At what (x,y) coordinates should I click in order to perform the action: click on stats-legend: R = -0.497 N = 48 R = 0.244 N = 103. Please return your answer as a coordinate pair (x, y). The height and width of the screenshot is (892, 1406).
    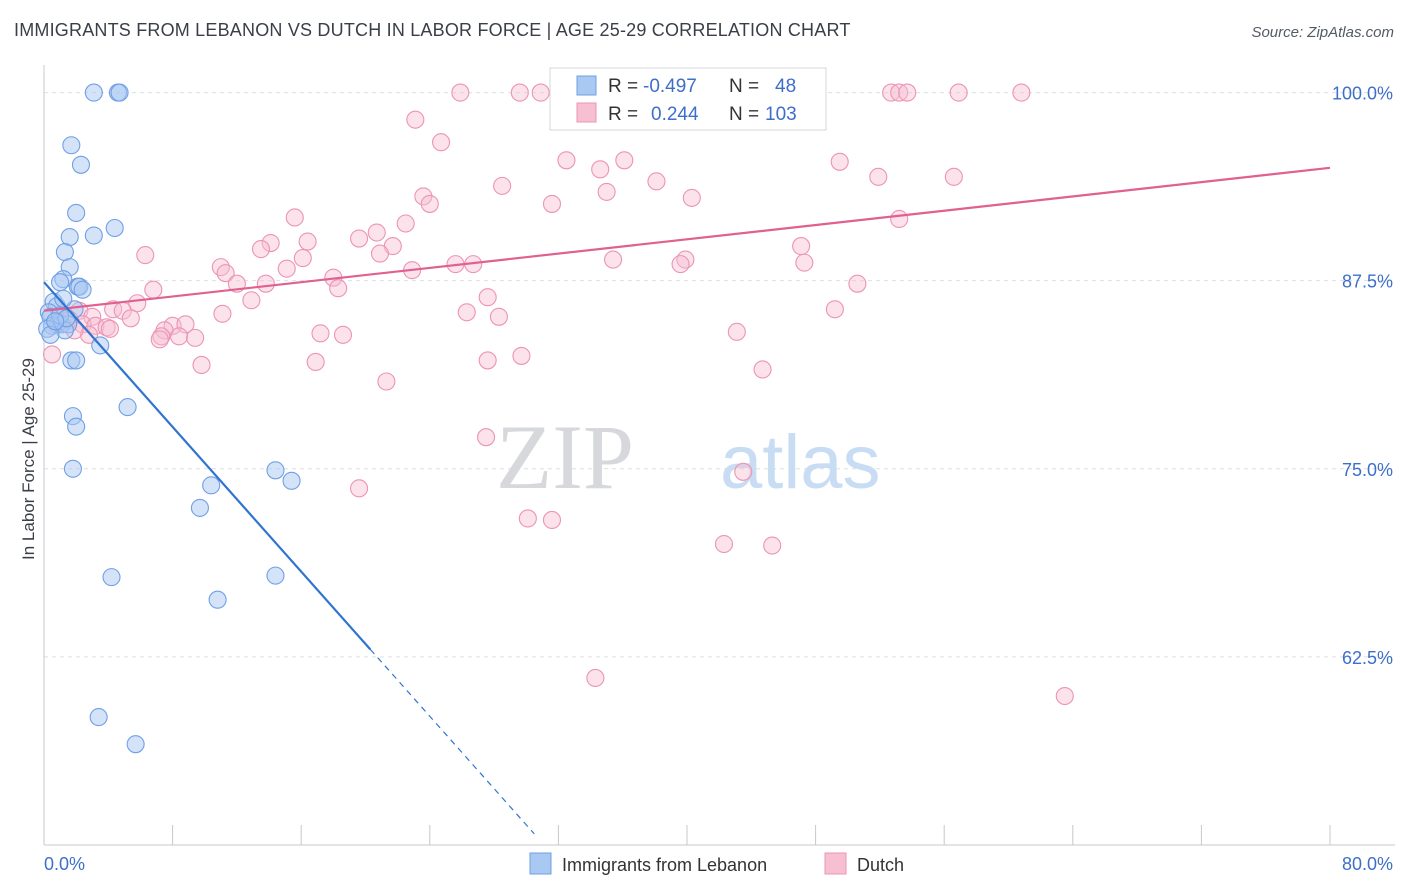
    Looking at the image, I should click on (688, 99).